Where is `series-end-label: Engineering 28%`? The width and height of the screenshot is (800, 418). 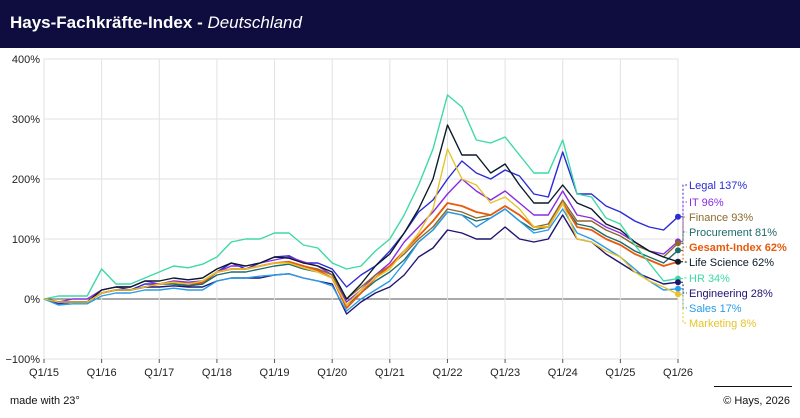 series-end-label: Engineering 28% is located at coordinates (731, 294).